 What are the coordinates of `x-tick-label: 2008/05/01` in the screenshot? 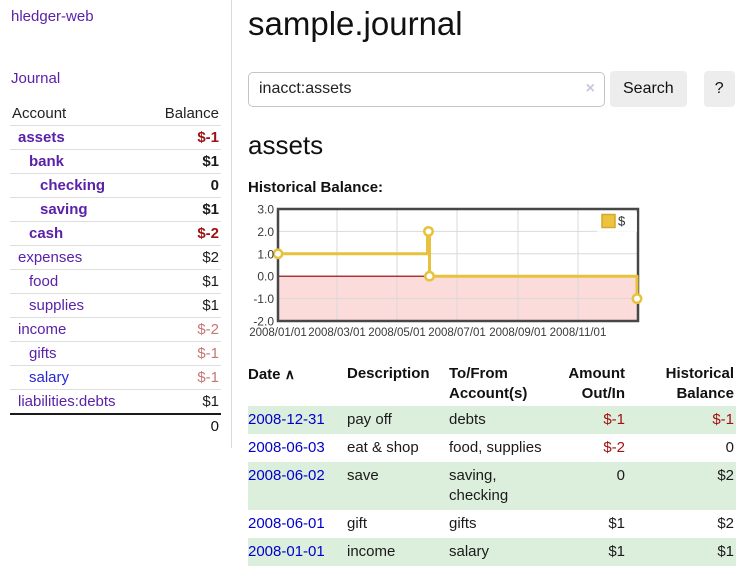 It's located at (397, 333).